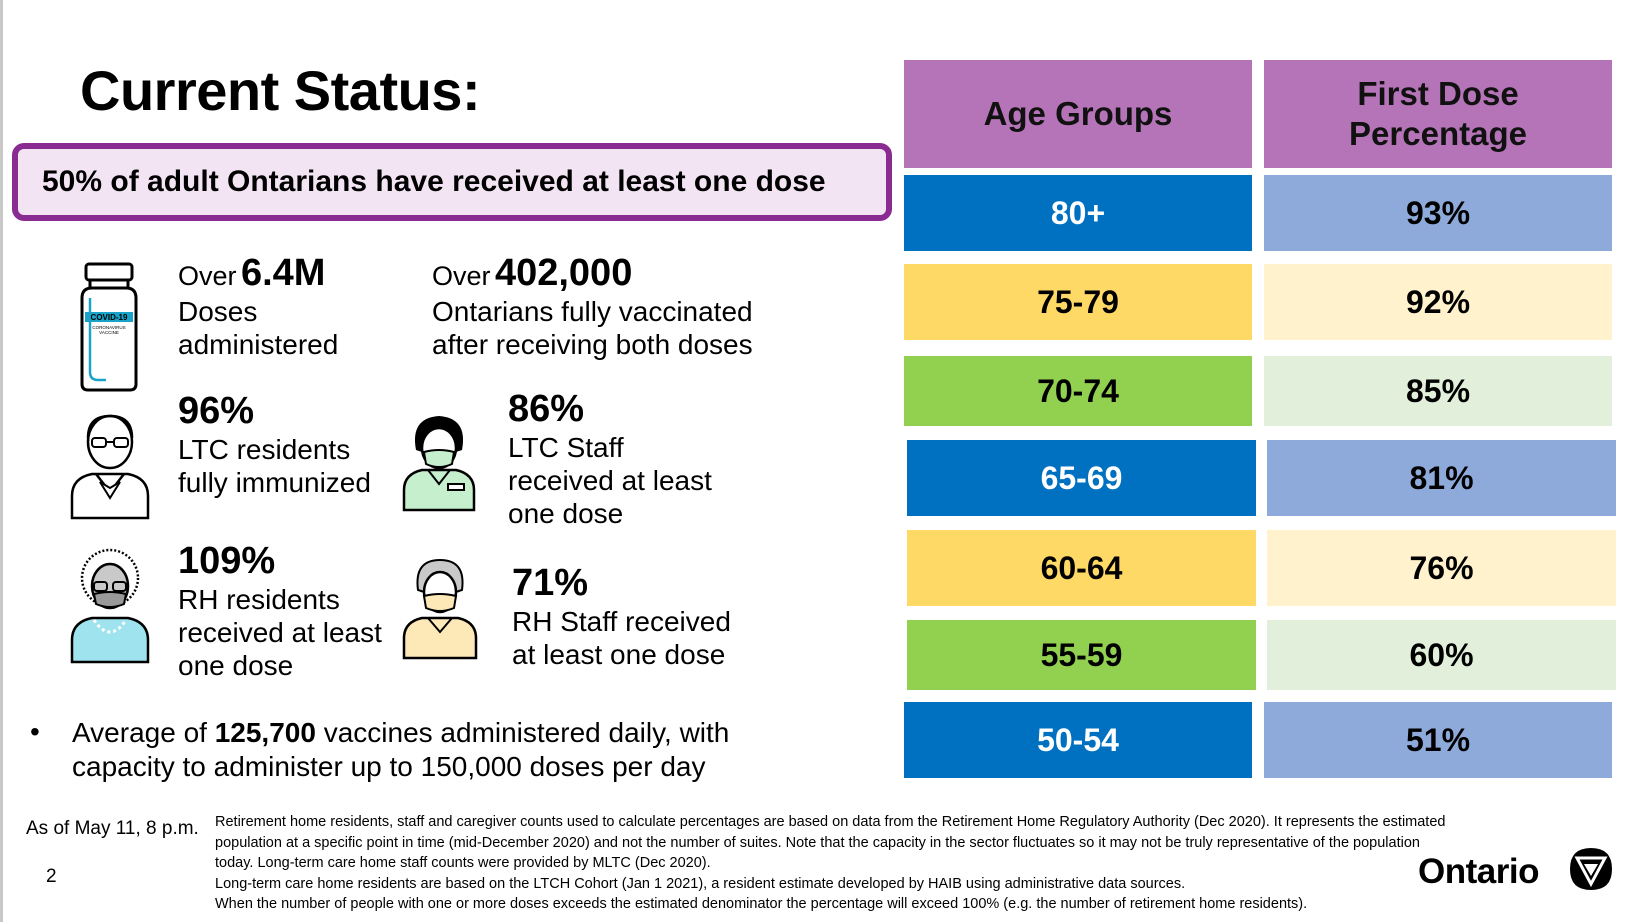  Describe the element at coordinates (461, 276) in the screenshot. I see `stat-fully-prefix: Over` at that location.